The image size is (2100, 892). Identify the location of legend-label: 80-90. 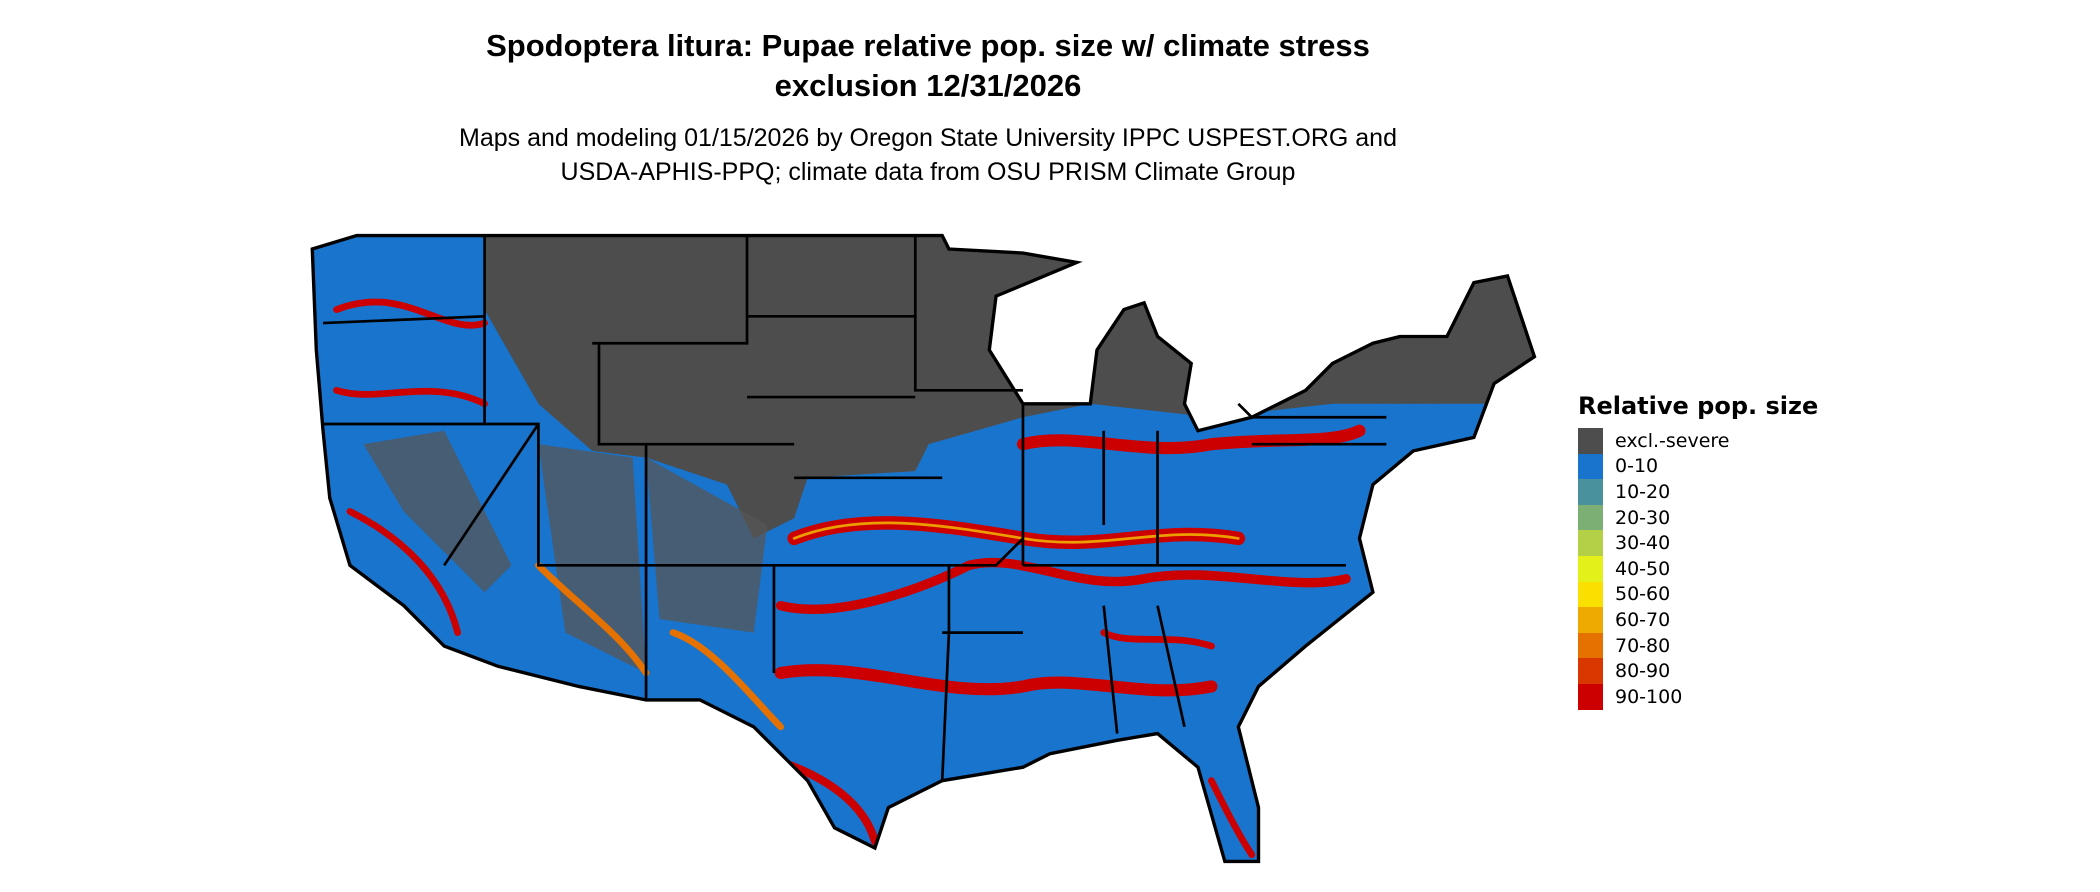
(1643, 671).